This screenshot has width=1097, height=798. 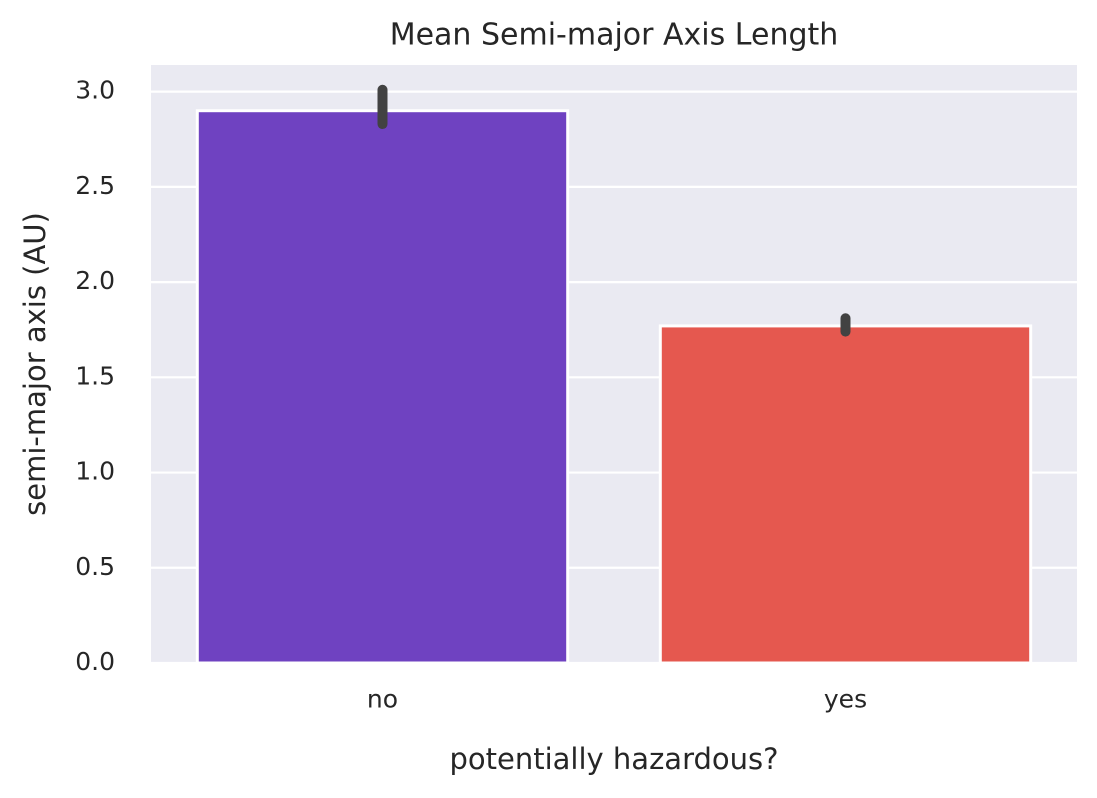 What do you see at coordinates (382, 698) in the screenshot?
I see `x-tick-label: no` at bounding box center [382, 698].